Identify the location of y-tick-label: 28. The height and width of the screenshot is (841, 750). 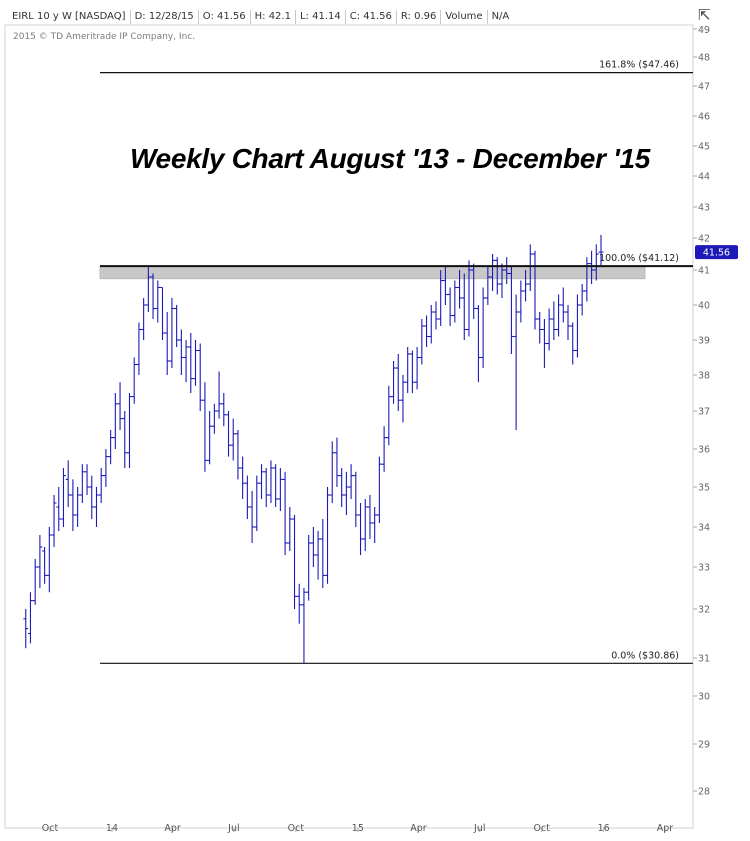
(704, 792).